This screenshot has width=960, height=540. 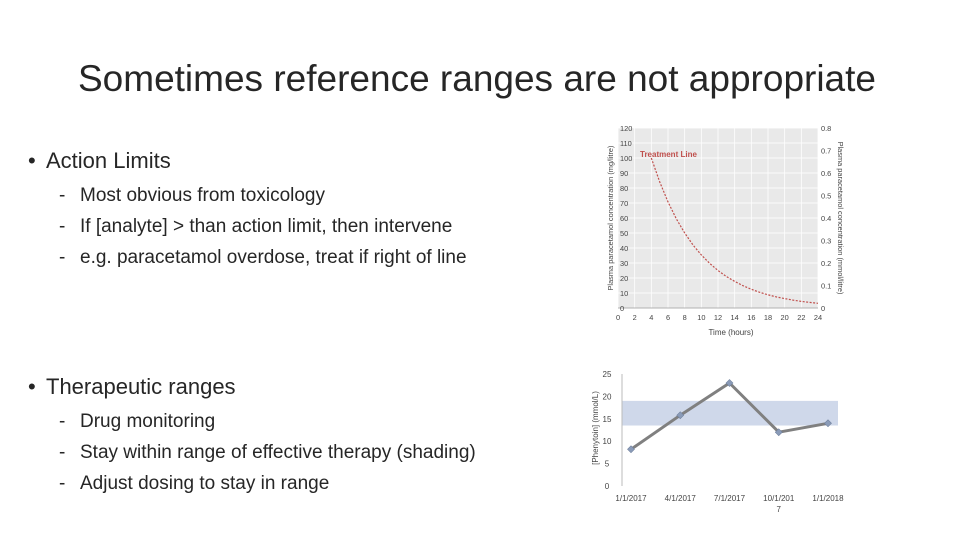 I want to click on y-tick-label: 15, so click(x=607, y=419).